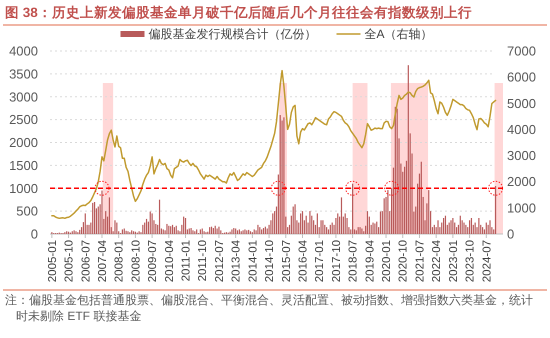 The height and width of the screenshot is (338, 550). Describe the element at coordinates (70, 261) in the screenshot. I see `x-tick-label: 2005-10` at that location.